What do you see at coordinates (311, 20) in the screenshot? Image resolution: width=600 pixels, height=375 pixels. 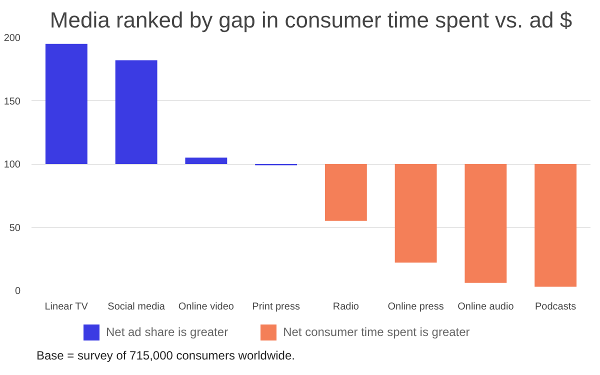 I see `chart-title: Media ranked by gap in consumer time spent vs. ad $` at bounding box center [311, 20].